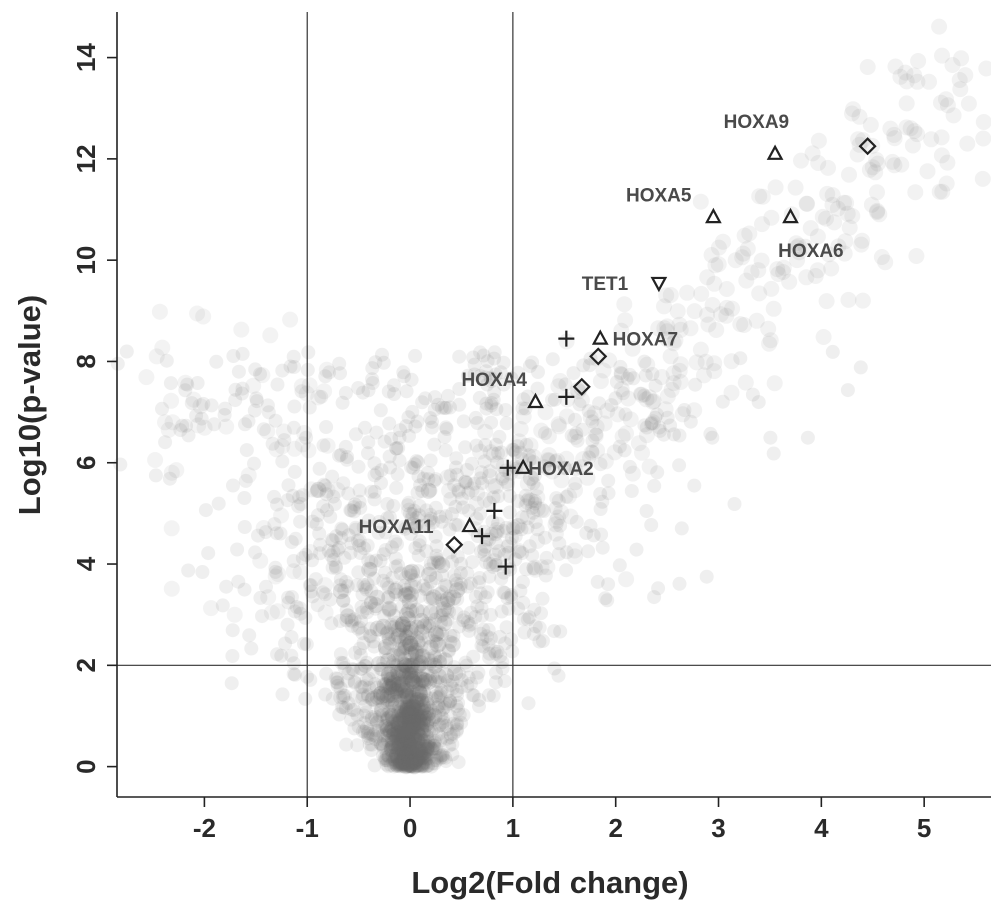  What do you see at coordinates (566, 338) in the screenshot?
I see `plus-marker` at bounding box center [566, 338].